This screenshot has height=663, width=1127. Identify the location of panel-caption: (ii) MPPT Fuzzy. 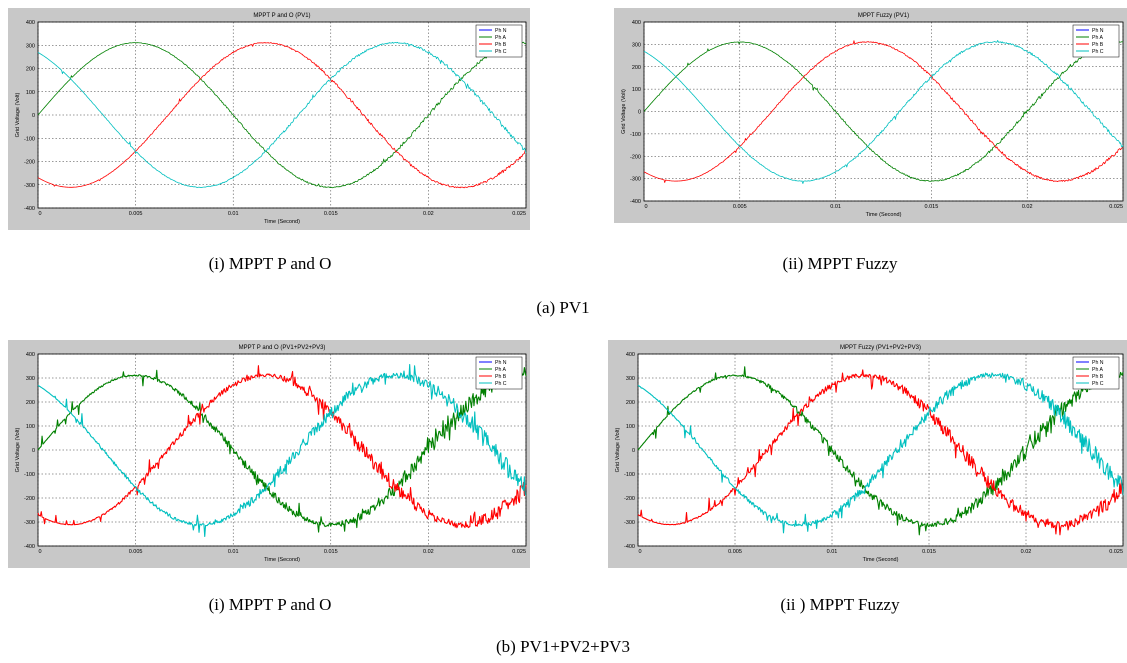
(840, 263).